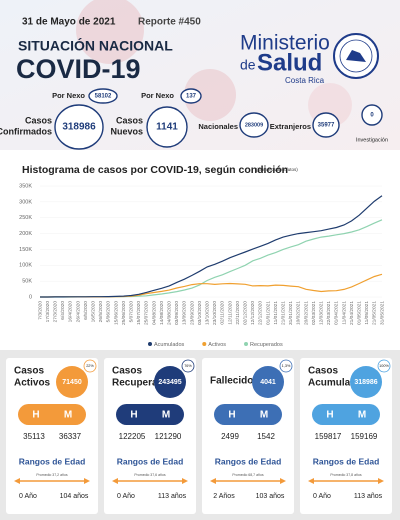 This screenshot has height=520, width=400. What do you see at coordinates (306, 313) in the screenshot?
I see `x-tick-label: 20/02/2021` at bounding box center [306, 313].